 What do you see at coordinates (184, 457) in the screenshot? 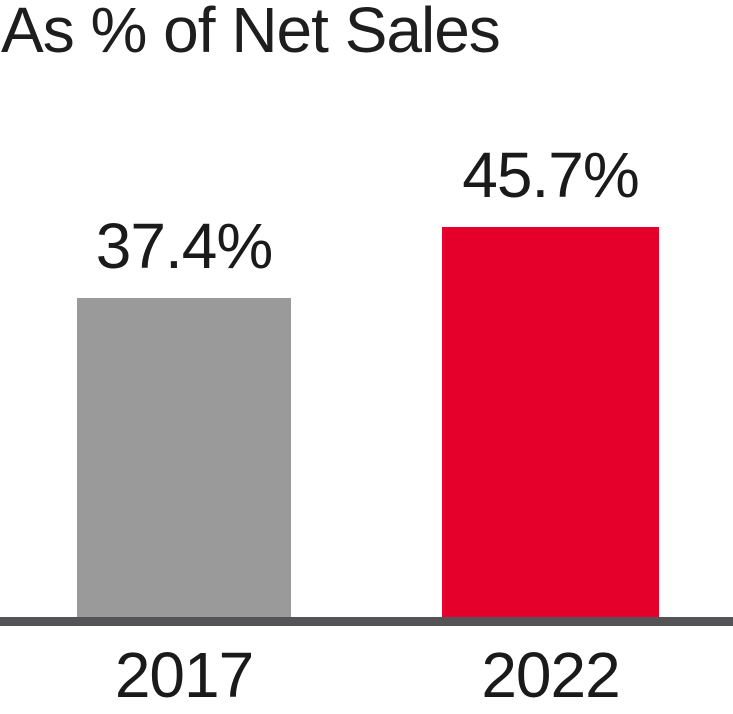
I see `bar-2017` at bounding box center [184, 457].